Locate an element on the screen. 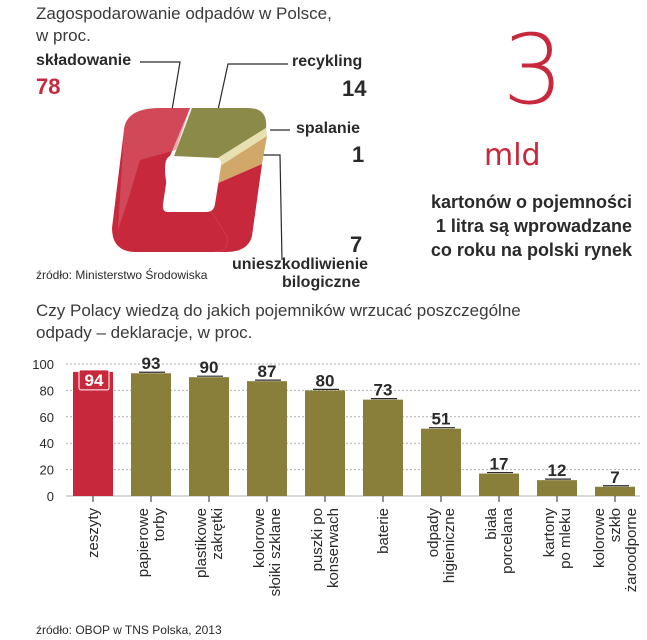 Image resolution: width=647 pixels, height=640 pixels. category-text-6-0: odpady is located at coordinates (433, 533).